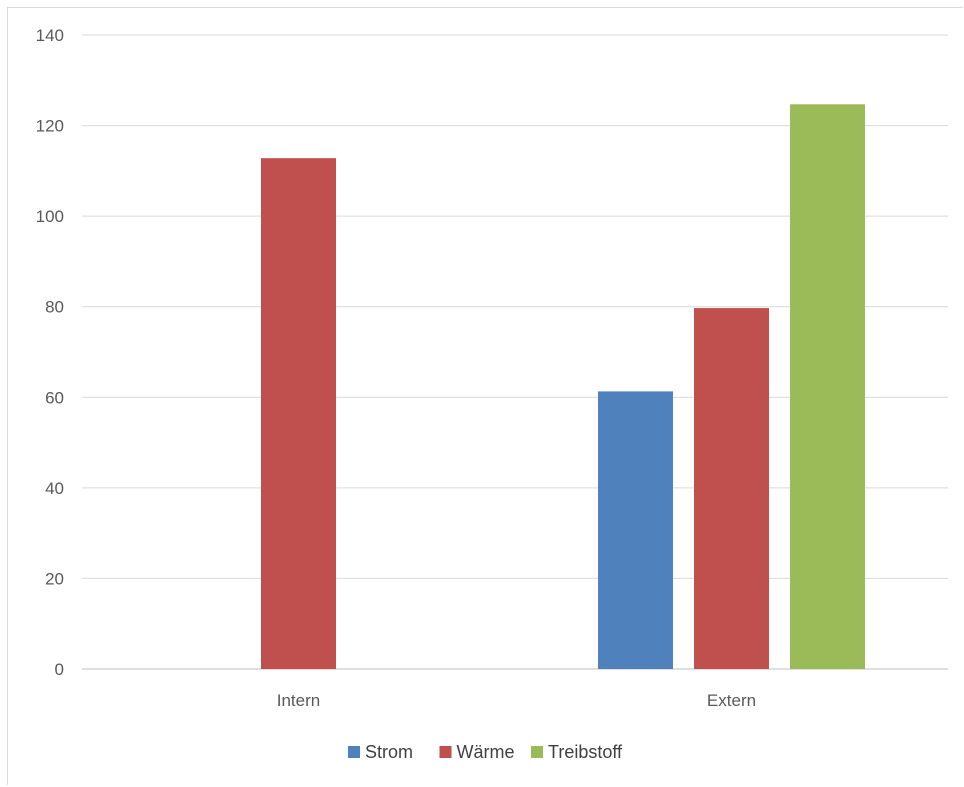 This screenshot has height=787, width=964. Describe the element at coordinates (50, 216) in the screenshot. I see `y-tick-label: 100` at that location.